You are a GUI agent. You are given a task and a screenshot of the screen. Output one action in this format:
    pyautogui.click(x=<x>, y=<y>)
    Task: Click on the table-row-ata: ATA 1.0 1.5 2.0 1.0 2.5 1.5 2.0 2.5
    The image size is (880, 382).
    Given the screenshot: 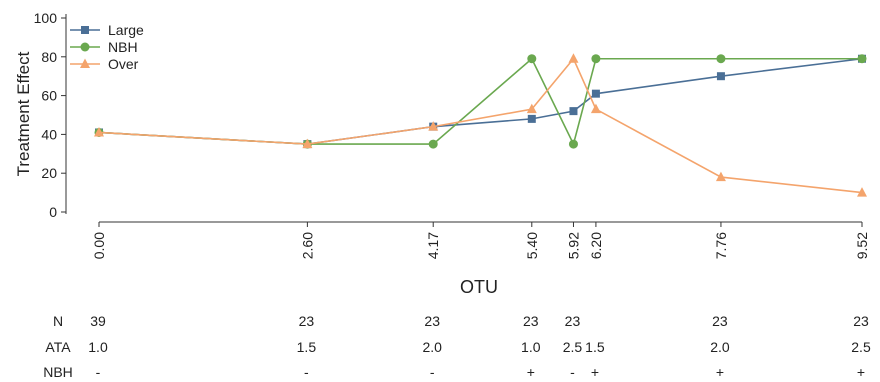 What is the action you would take?
    pyautogui.click(x=458, y=347)
    